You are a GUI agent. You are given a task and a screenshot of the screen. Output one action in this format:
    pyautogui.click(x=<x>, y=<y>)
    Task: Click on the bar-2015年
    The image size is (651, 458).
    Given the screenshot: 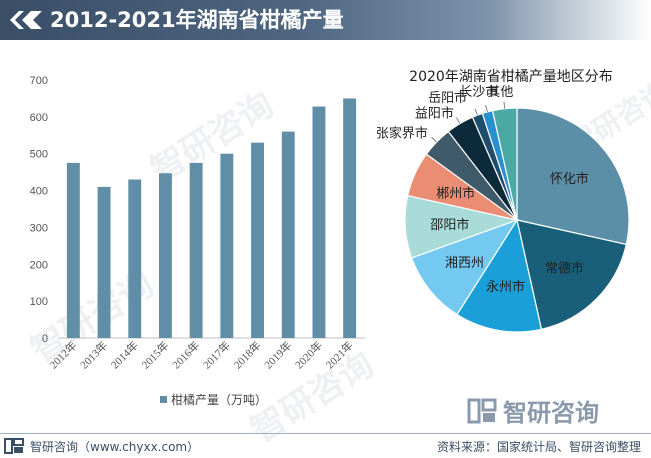 What is the action you would take?
    pyautogui.click(x=165, y=255)
    